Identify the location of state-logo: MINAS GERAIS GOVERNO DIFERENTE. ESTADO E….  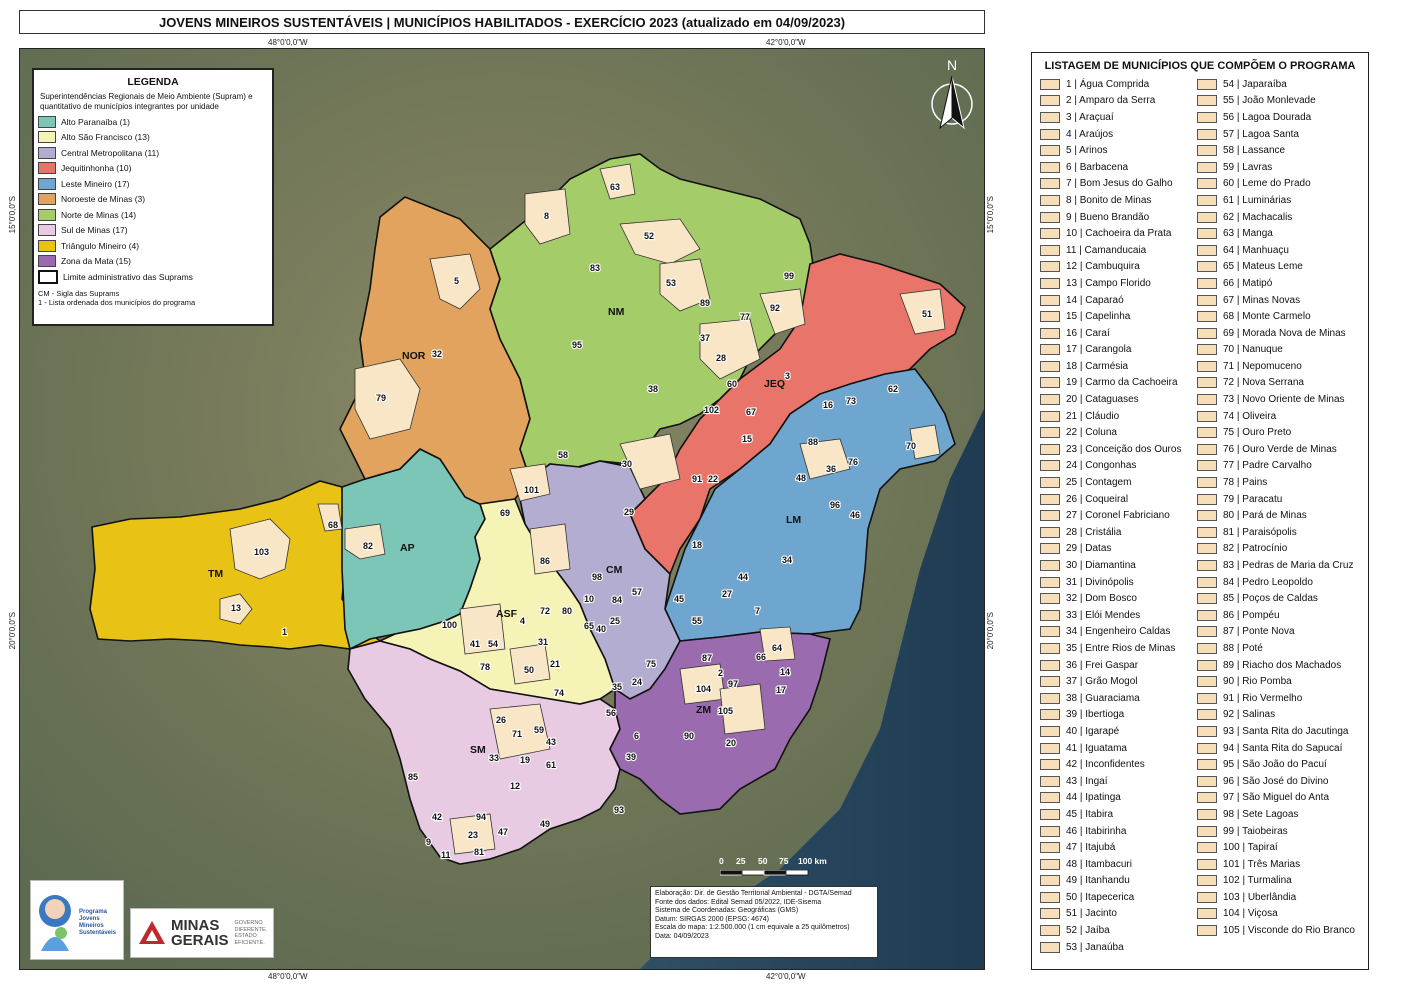
(202, 933).